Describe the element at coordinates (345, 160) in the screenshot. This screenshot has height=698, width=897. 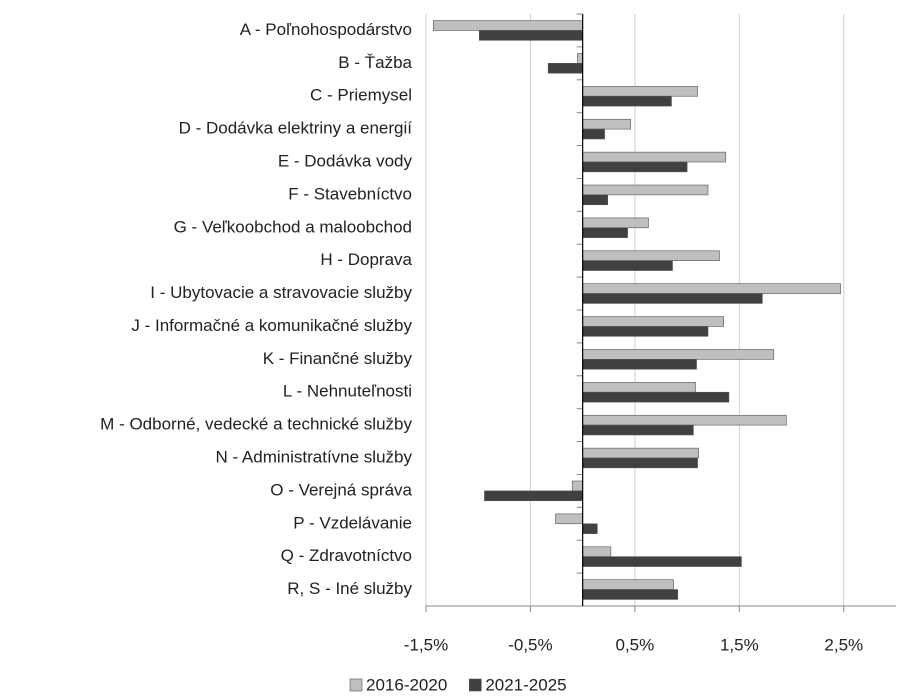
I see `y-tick-label: E - Dodávka vody` at that location.